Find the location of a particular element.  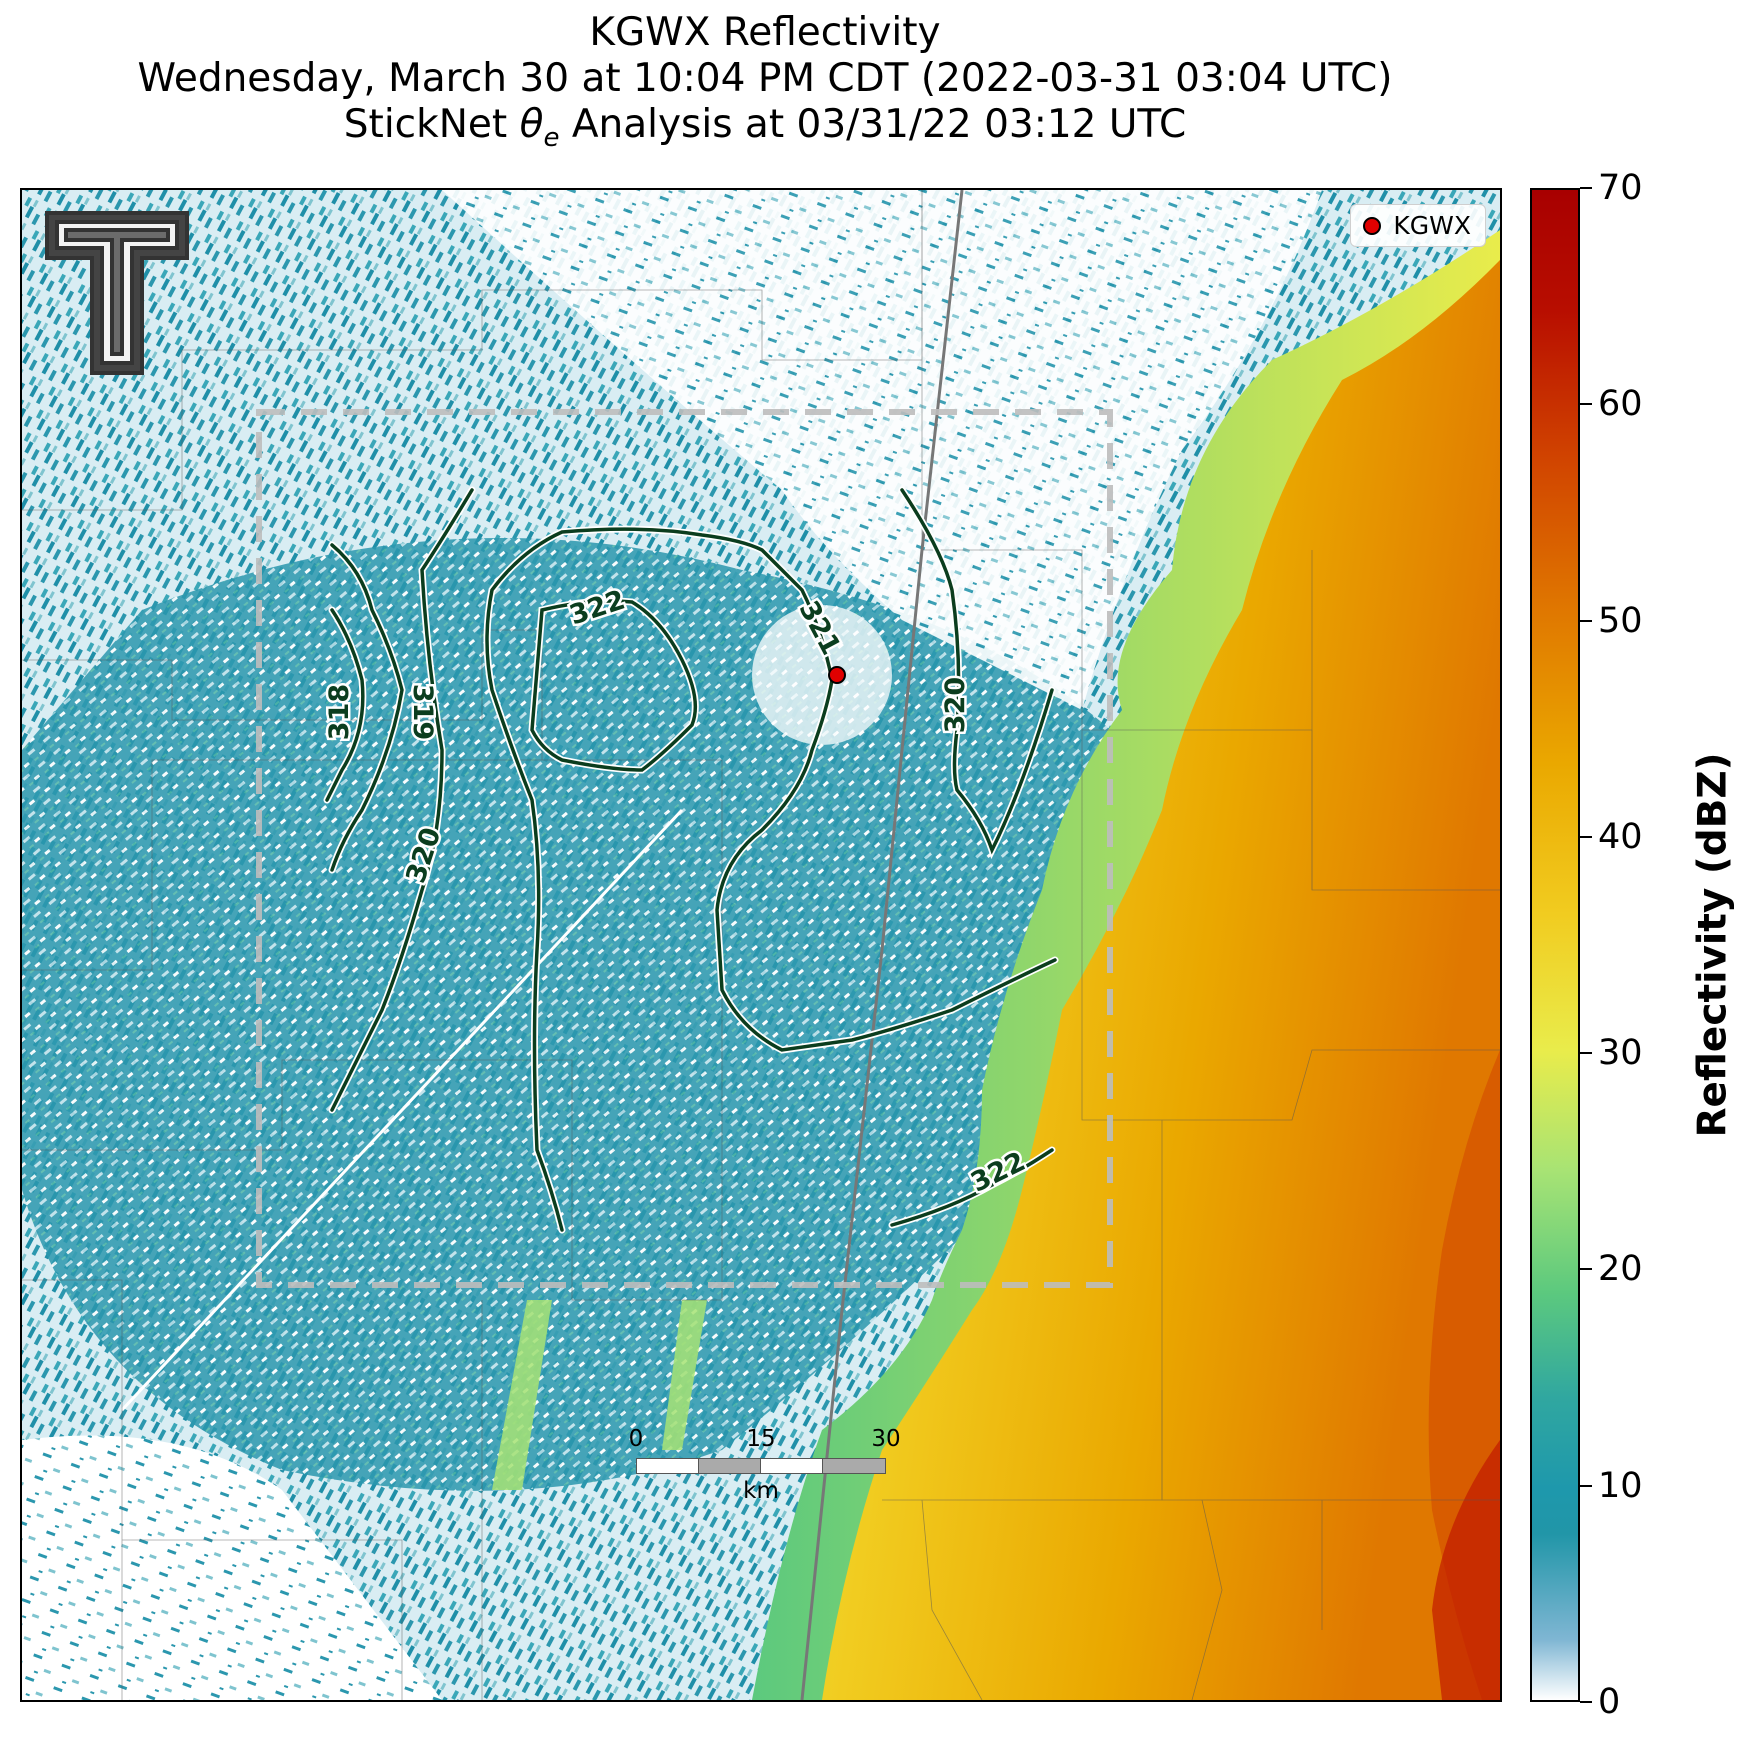

colorbar-title: Reflectivity (dBZ) is located at coordinates (1713, 945).